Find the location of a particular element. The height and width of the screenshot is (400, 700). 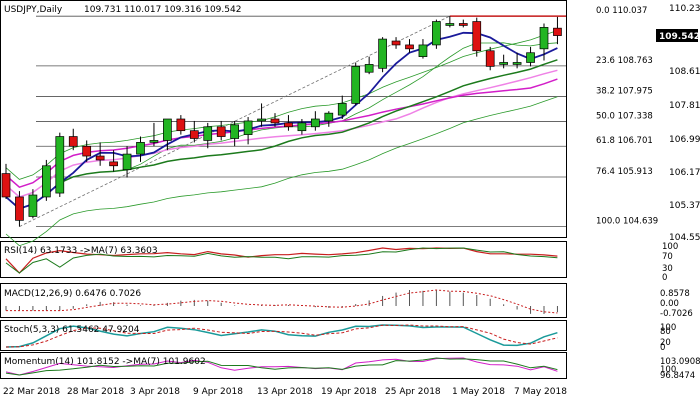

price-tick: 108.610 is located at coordinates (684, 72).